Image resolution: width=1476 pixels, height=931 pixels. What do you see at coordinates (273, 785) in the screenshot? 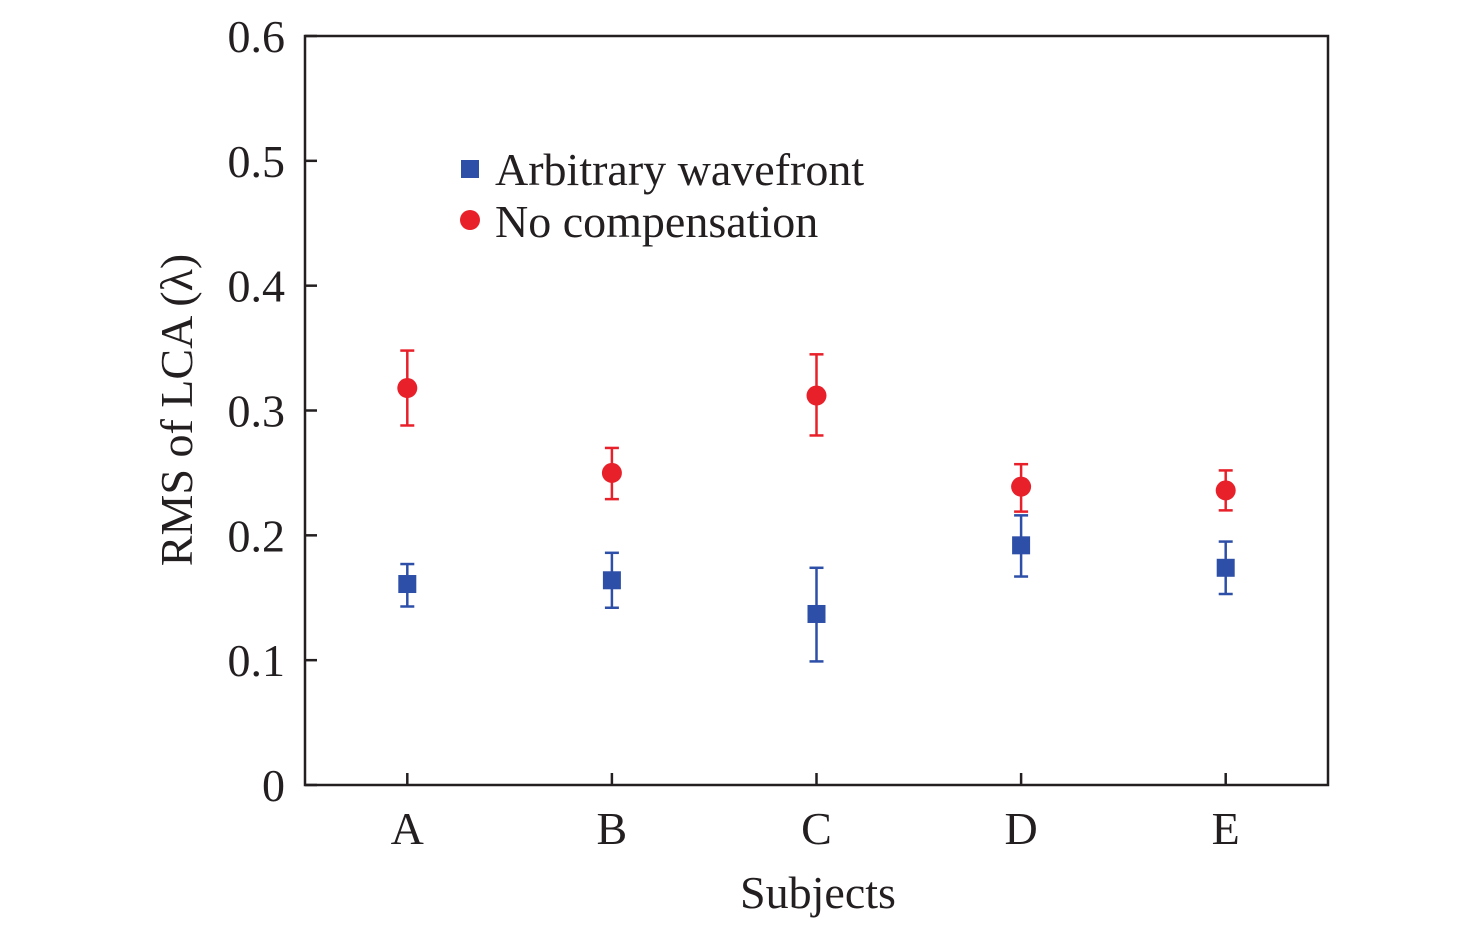
I see `y-tick-label: 0` at bounding box center [273, 785].